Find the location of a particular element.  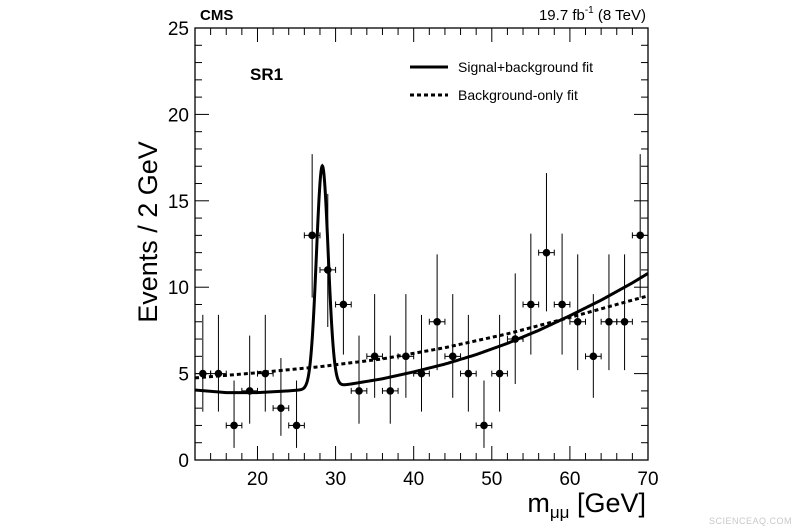

x-tick-label: 50 is located at coordinates (491, 479).